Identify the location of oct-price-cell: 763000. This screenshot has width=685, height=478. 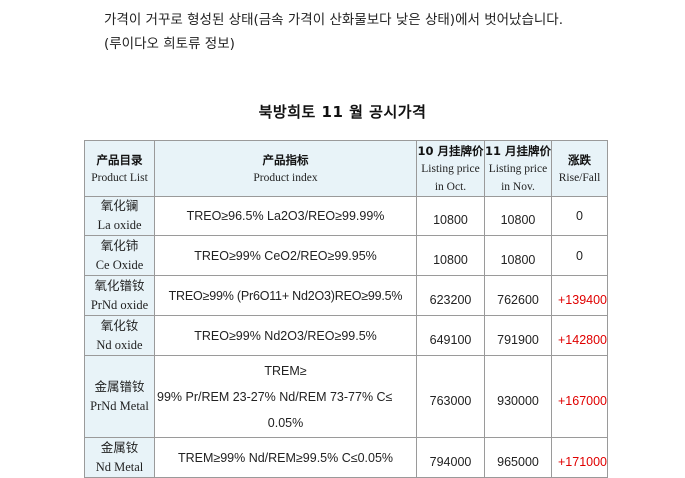
(450, 396).